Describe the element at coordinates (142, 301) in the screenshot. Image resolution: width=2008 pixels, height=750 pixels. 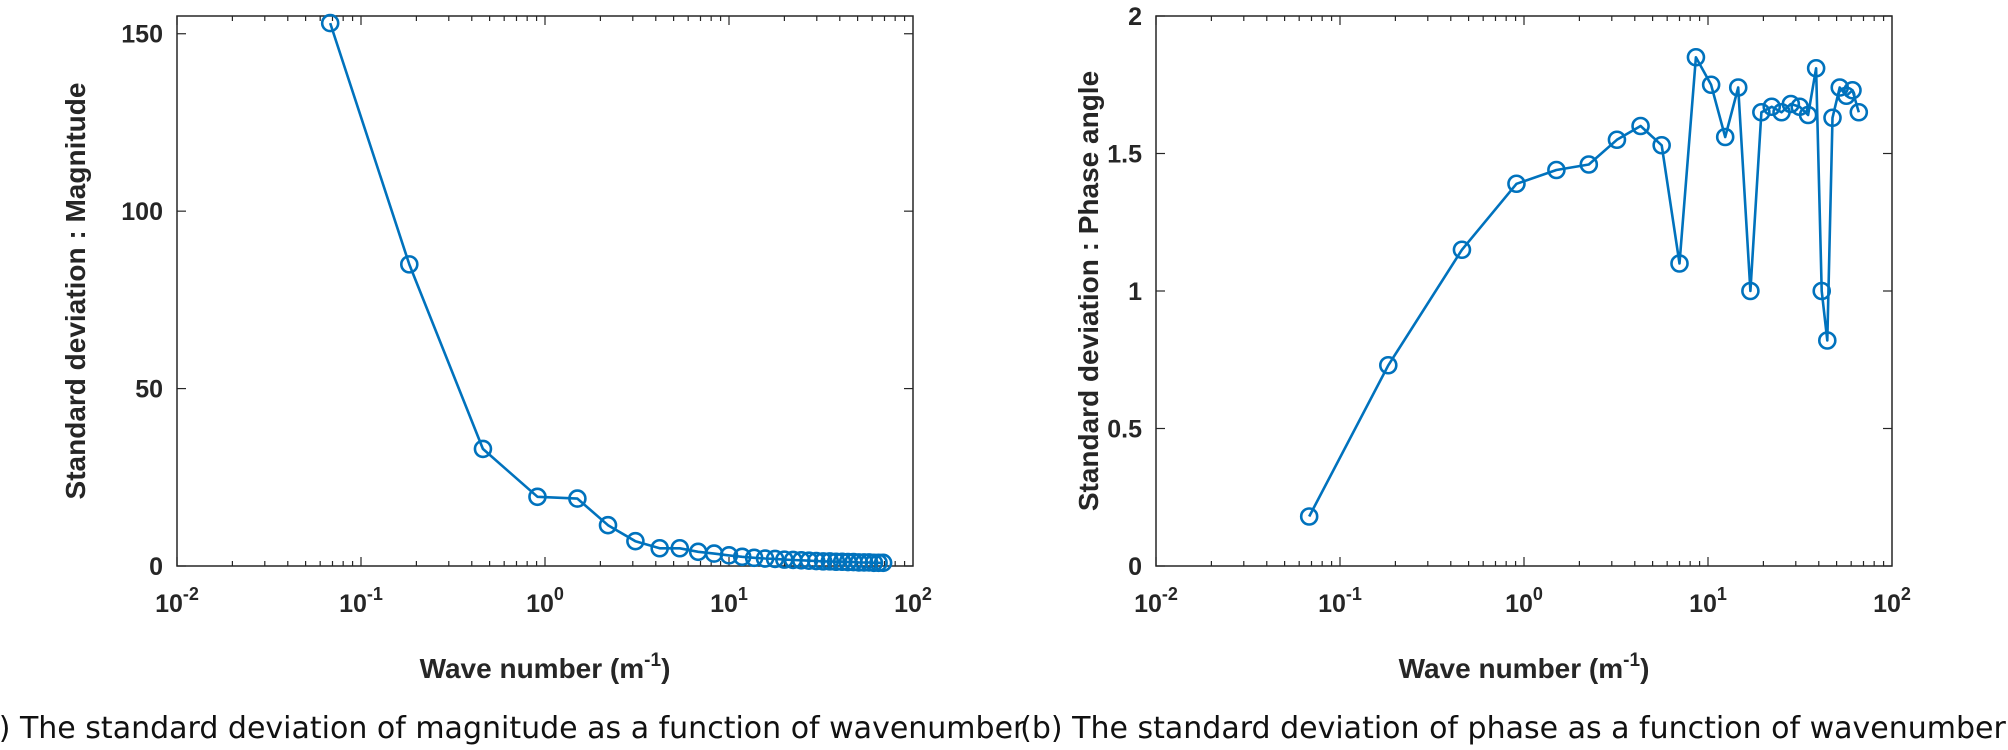
I see `y-tick-labels: 0 50 100 150` at that location.